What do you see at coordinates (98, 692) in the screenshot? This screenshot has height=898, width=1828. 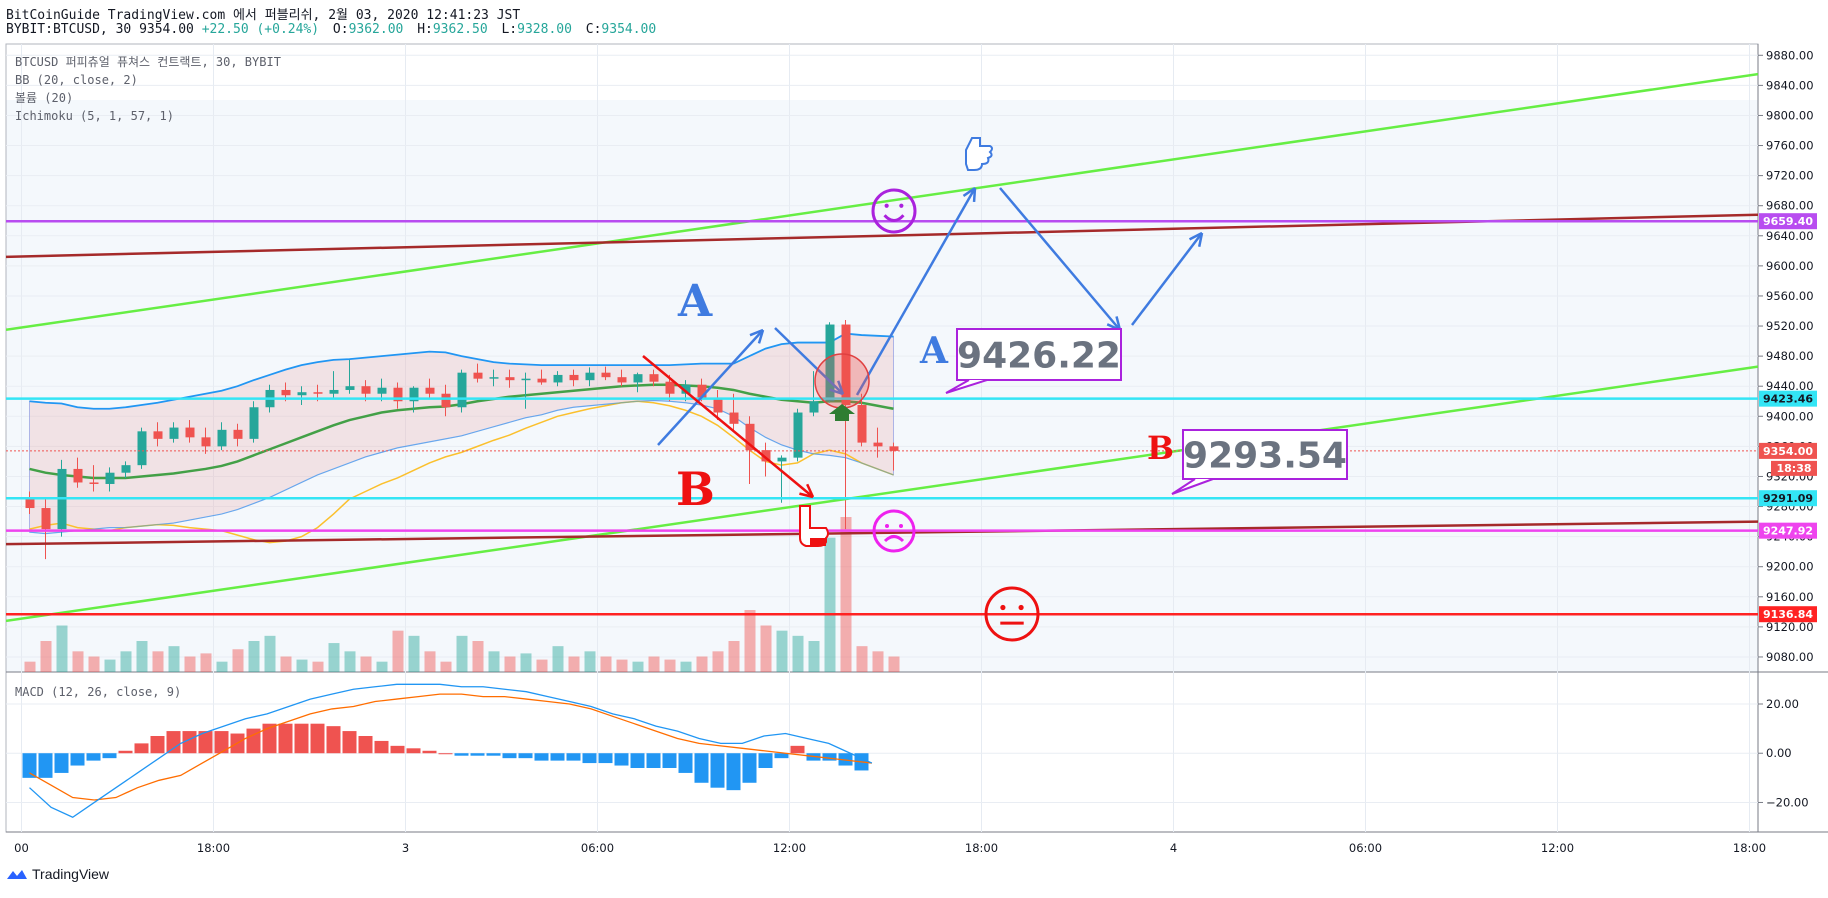 I see `legend-macd: MACD (12, 26, close, 9)` at bounding box center [98, 692].